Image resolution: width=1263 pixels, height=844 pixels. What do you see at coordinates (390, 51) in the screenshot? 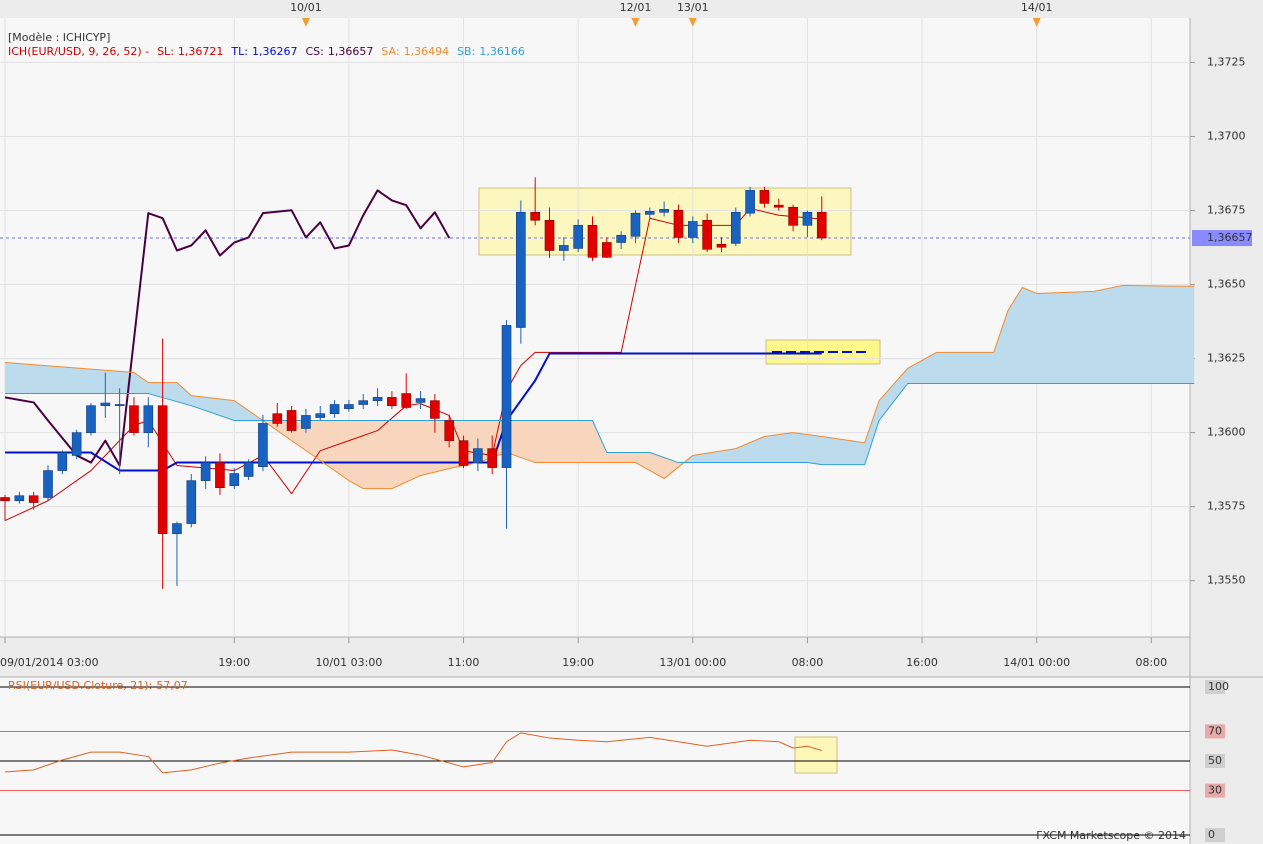
I see `legend-name: SA:` at bounding box center [390, 51].